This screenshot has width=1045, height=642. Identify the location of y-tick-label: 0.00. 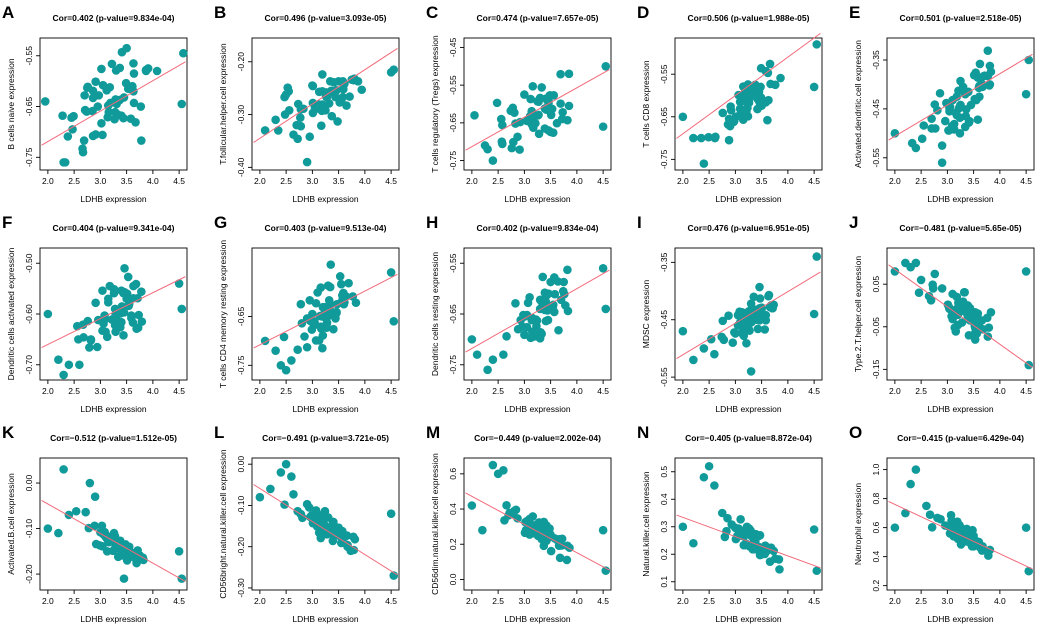
(241, 464).